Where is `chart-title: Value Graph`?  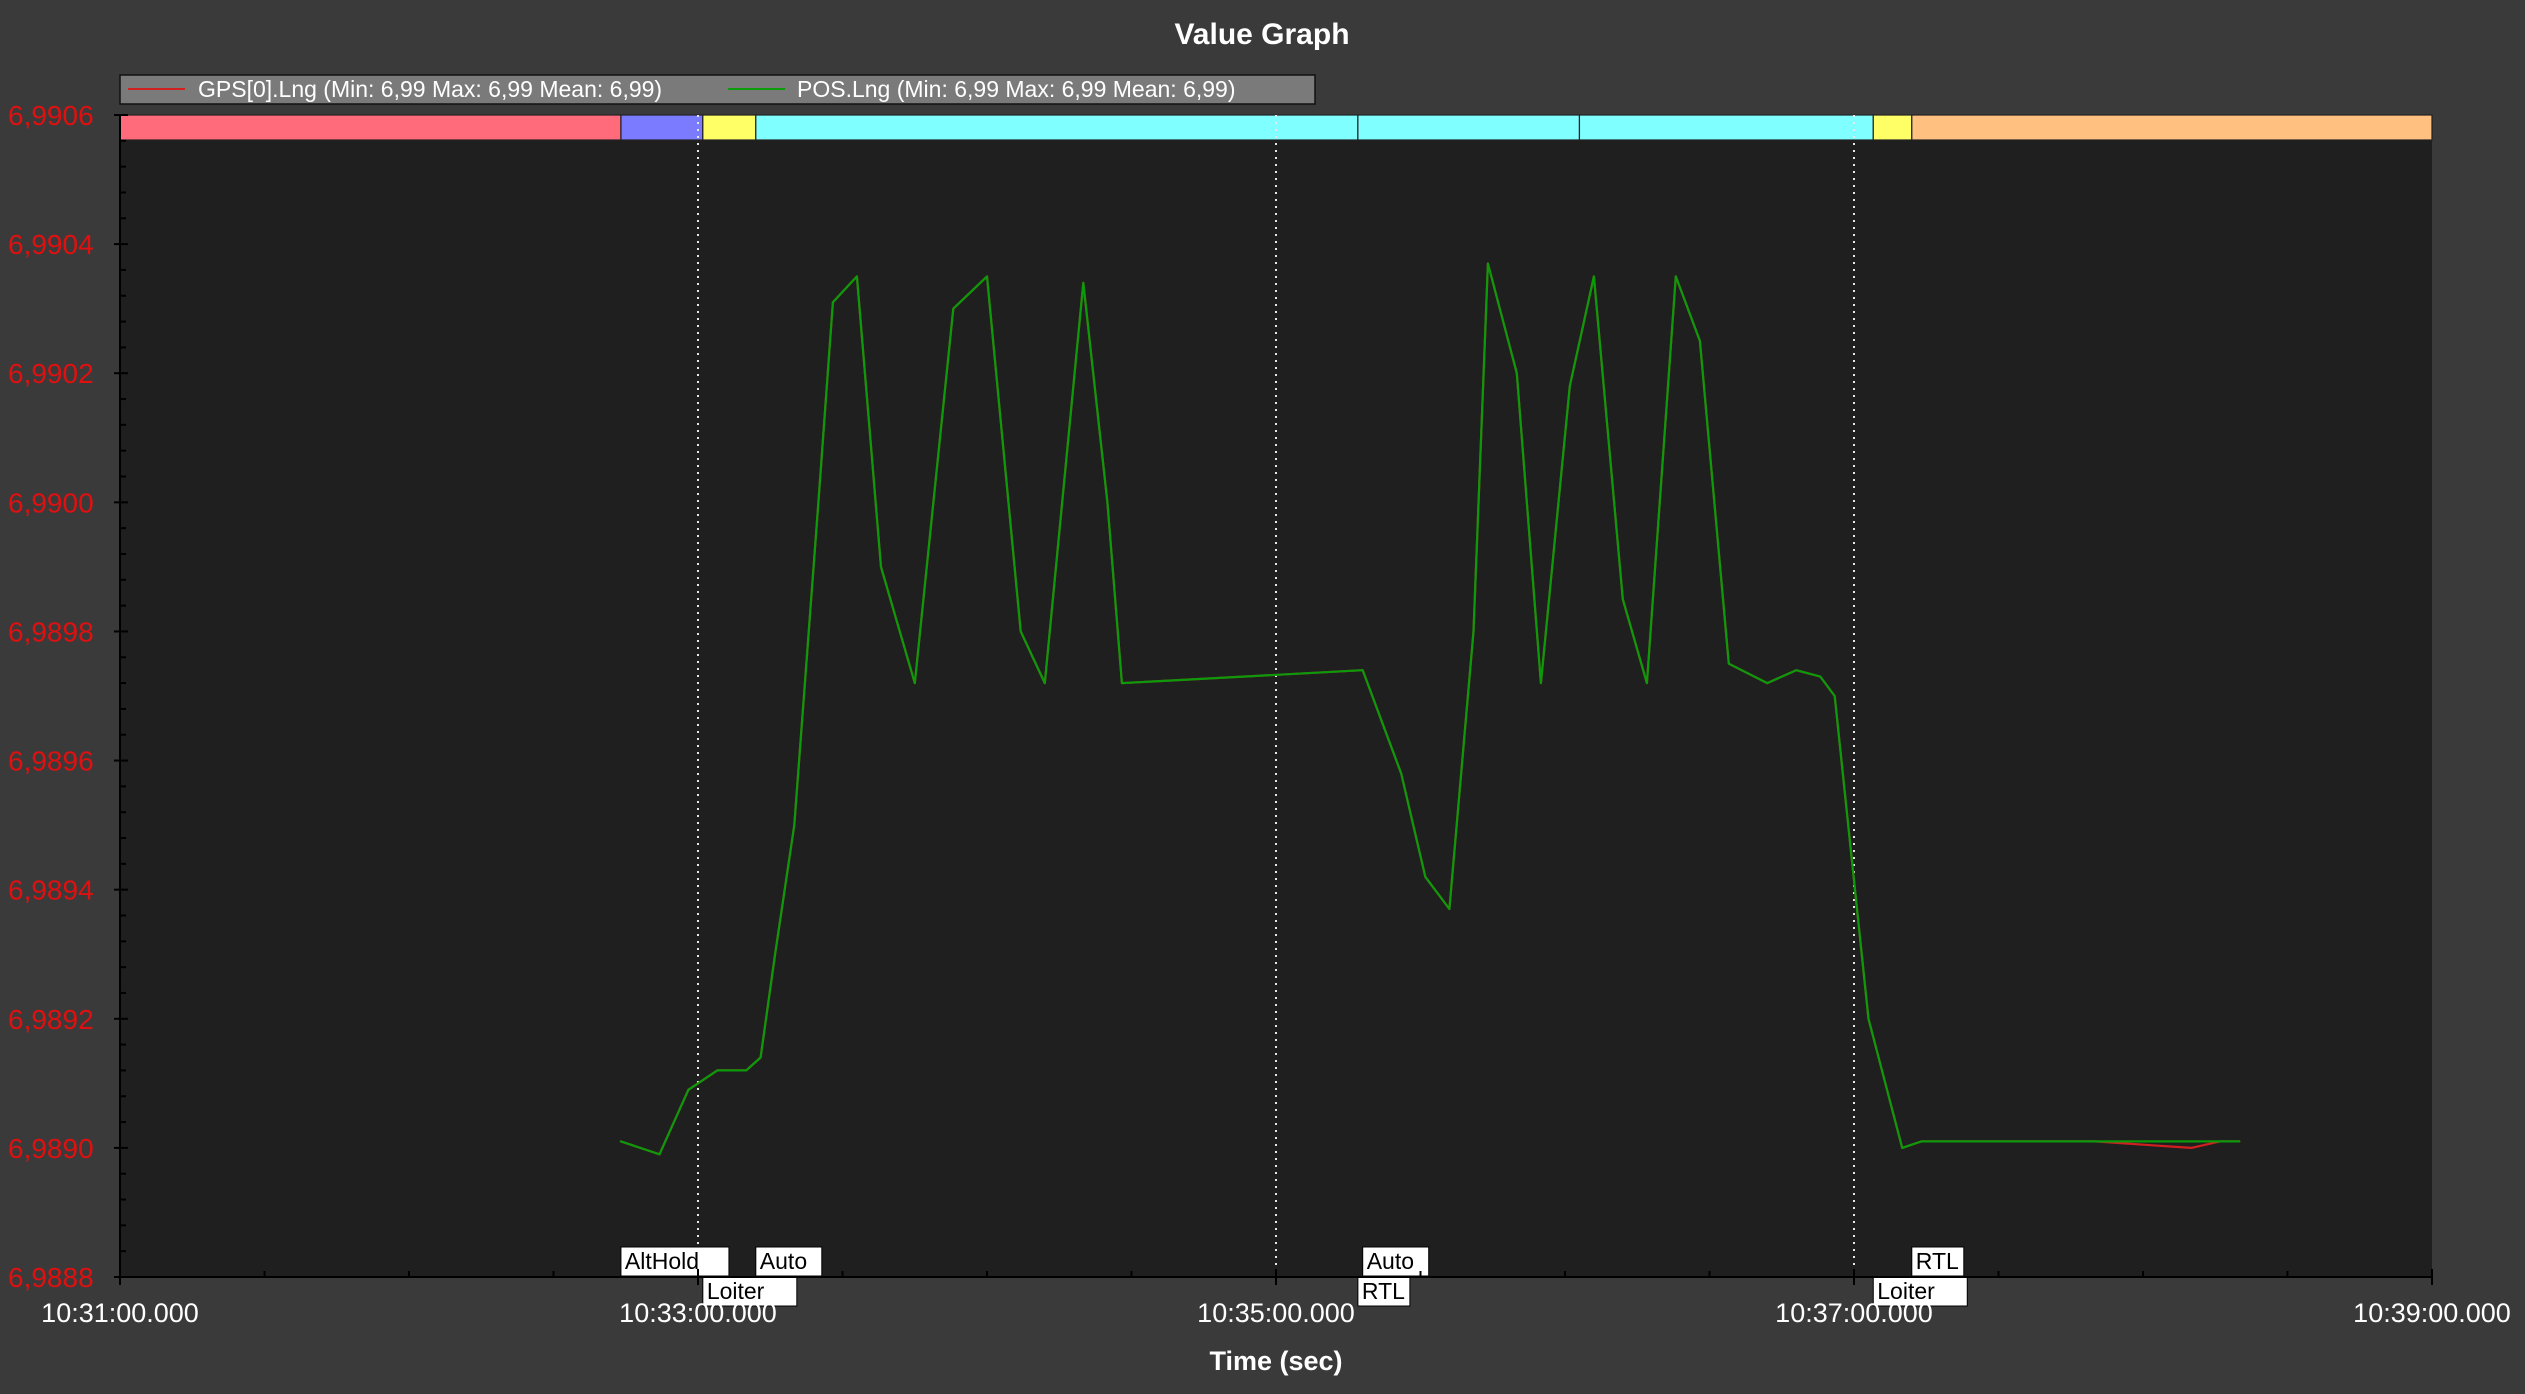 chart-title: Value Graph is located at coordinates (1261, 34).